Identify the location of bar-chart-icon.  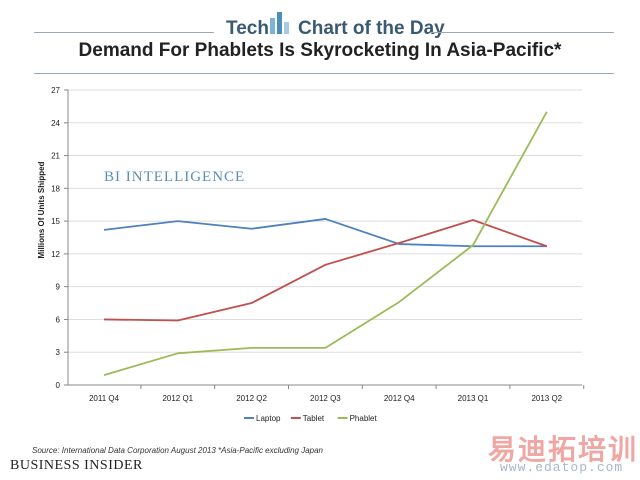
(279, 23).